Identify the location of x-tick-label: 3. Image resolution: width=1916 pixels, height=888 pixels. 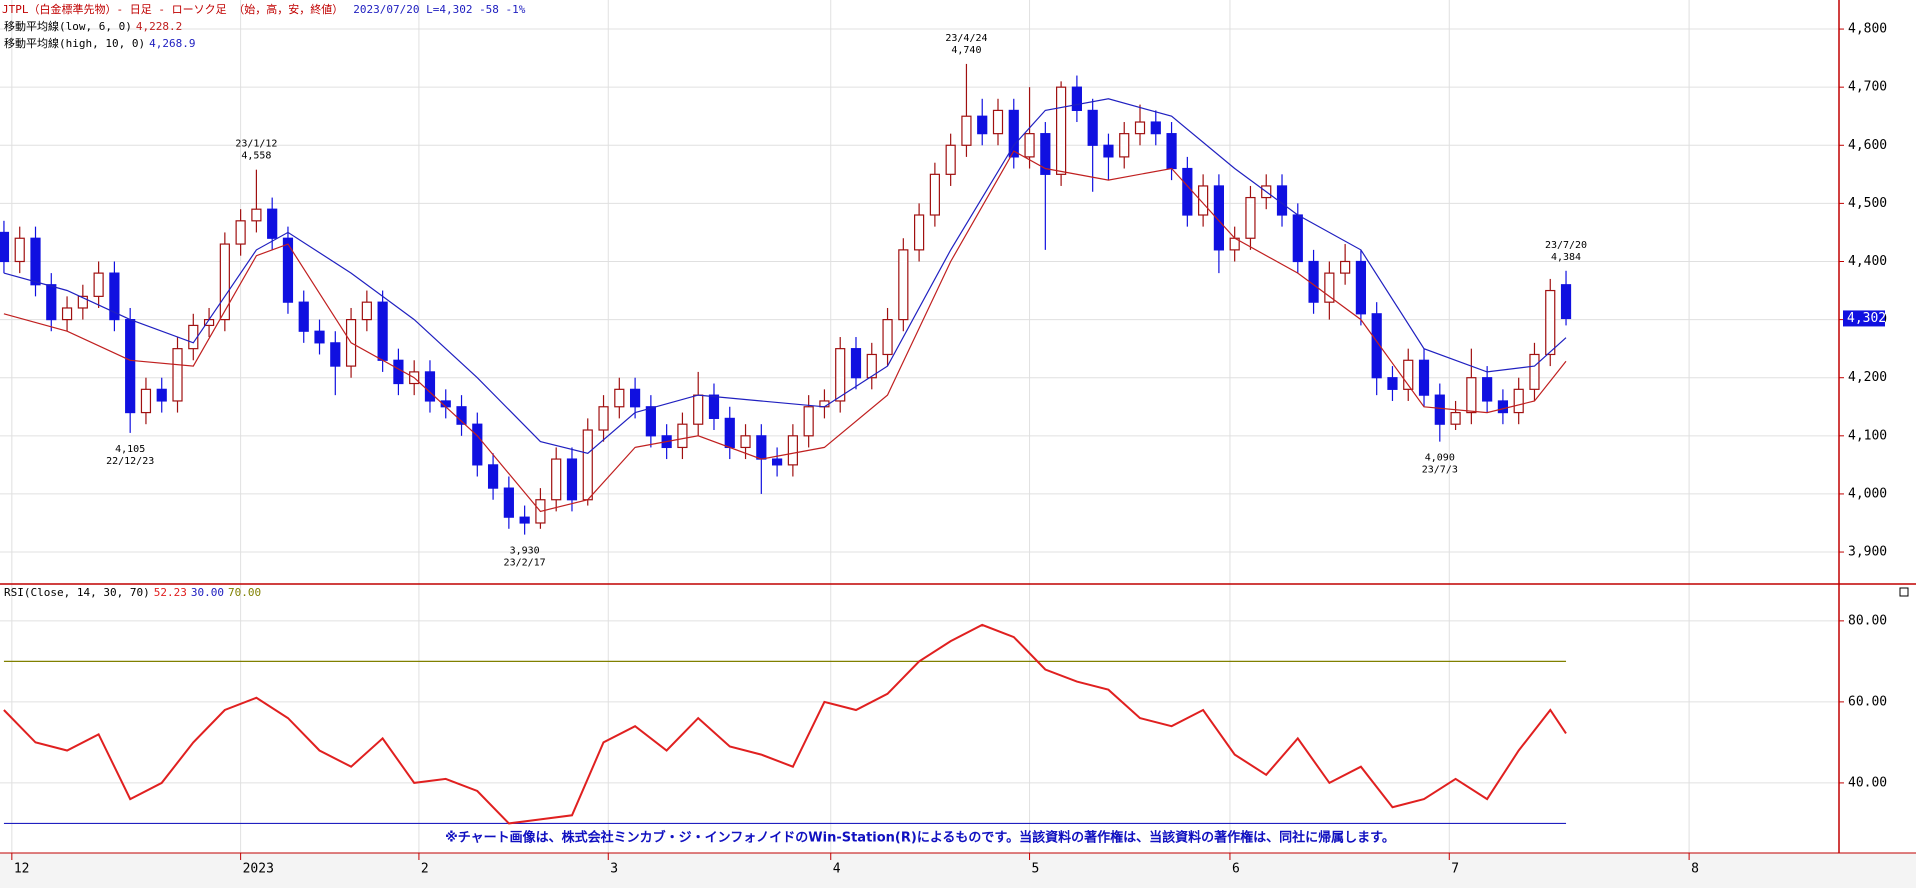
(614, 869).